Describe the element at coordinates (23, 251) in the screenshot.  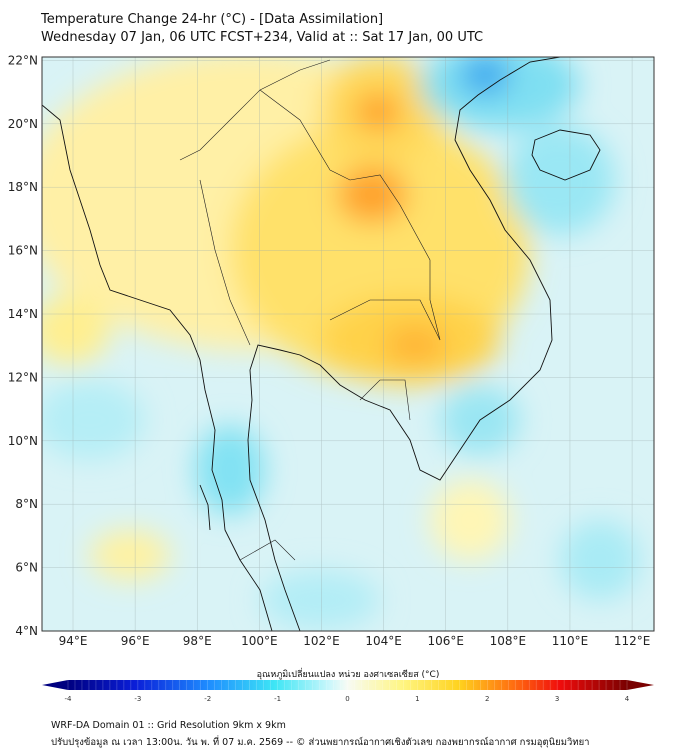
I see `lat-tick-label: 16°N` at that location.